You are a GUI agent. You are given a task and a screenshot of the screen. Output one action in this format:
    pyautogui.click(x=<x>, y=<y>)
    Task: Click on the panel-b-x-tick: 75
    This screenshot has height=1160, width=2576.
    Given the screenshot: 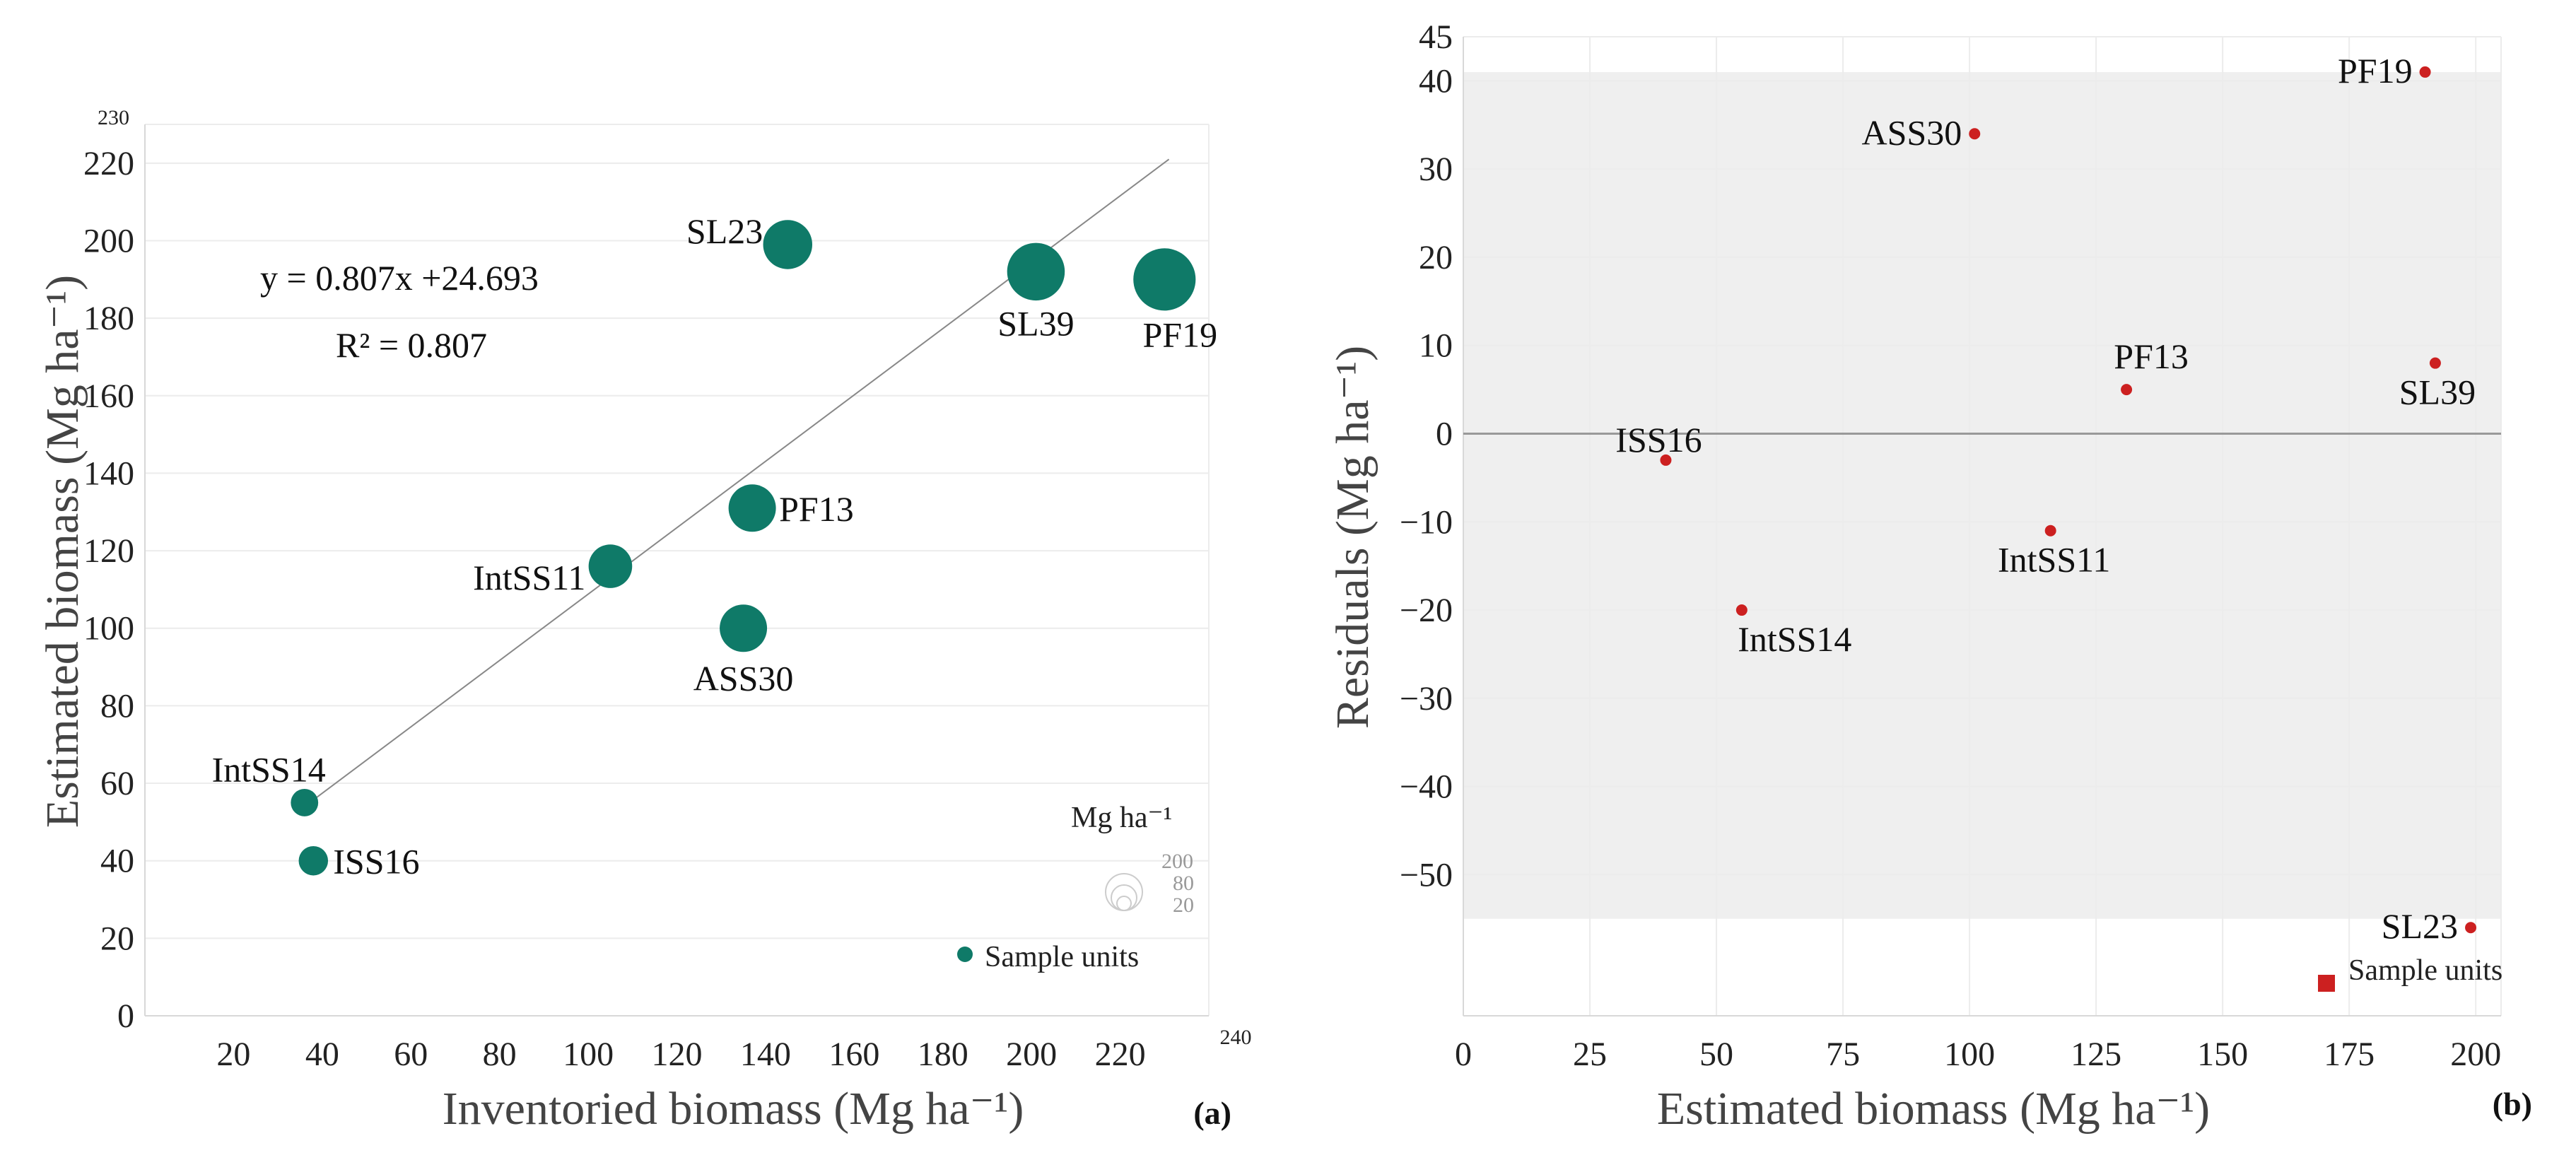 What is the action you would take?
    pyautogui.click(x=1843, y=1054)
    